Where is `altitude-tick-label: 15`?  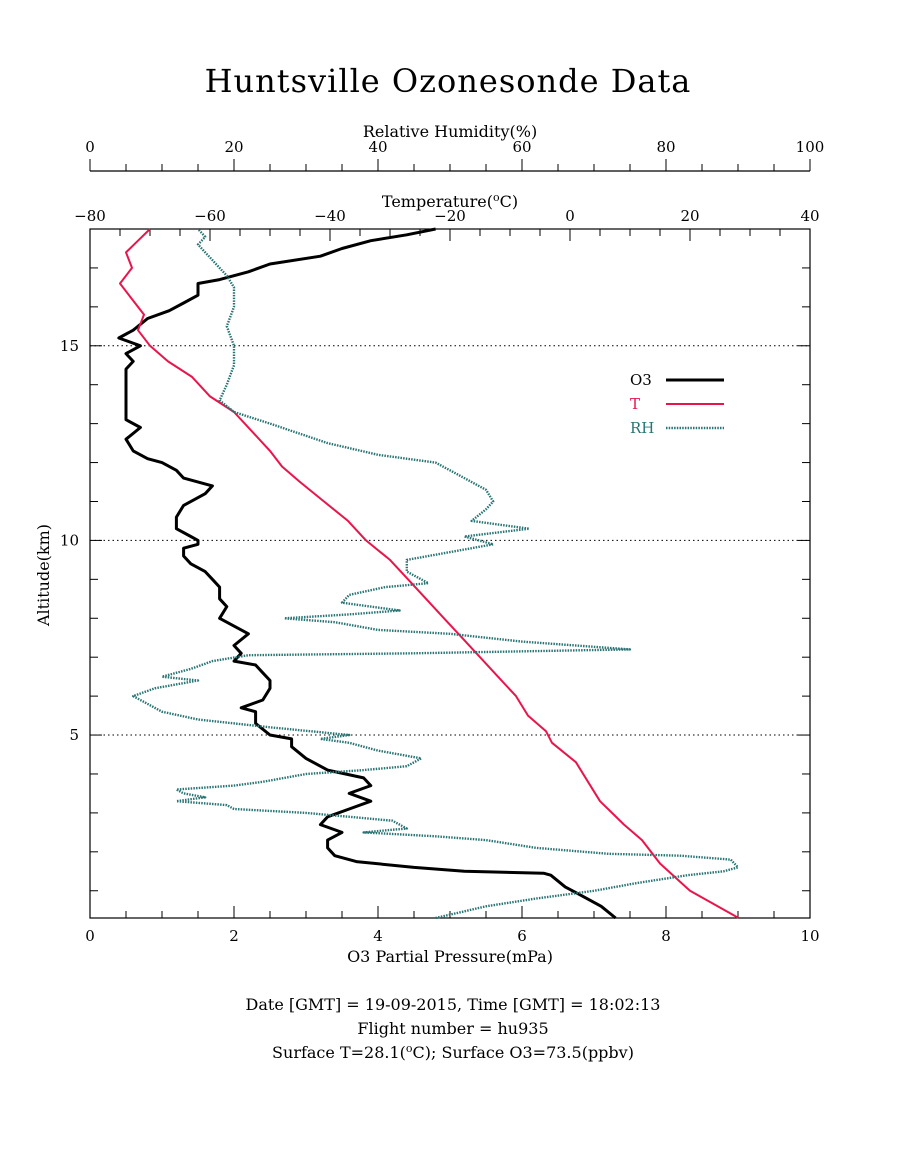
altitude-tick-label: 15 is located at coordinates (69, 346).